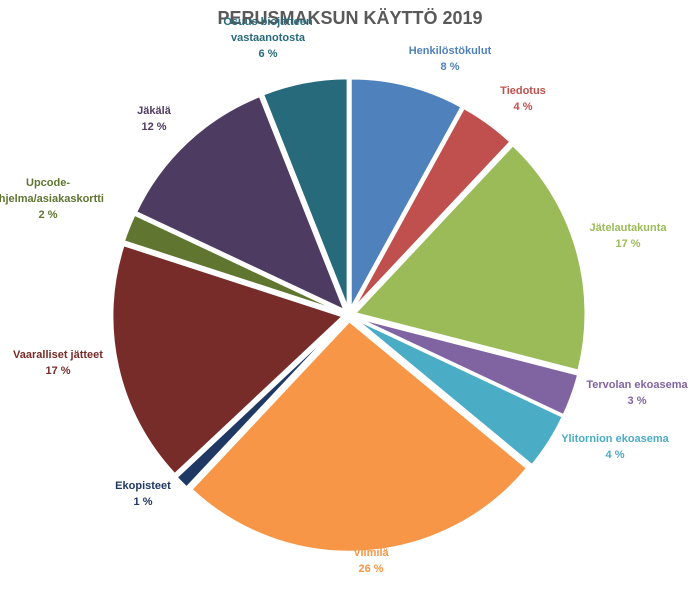 This screenshot has height=592, width=700. Describe the element at coordinates (523, 99) in the screenshot. I see `slice-label-2: Tiedotus 4 %` at that location.